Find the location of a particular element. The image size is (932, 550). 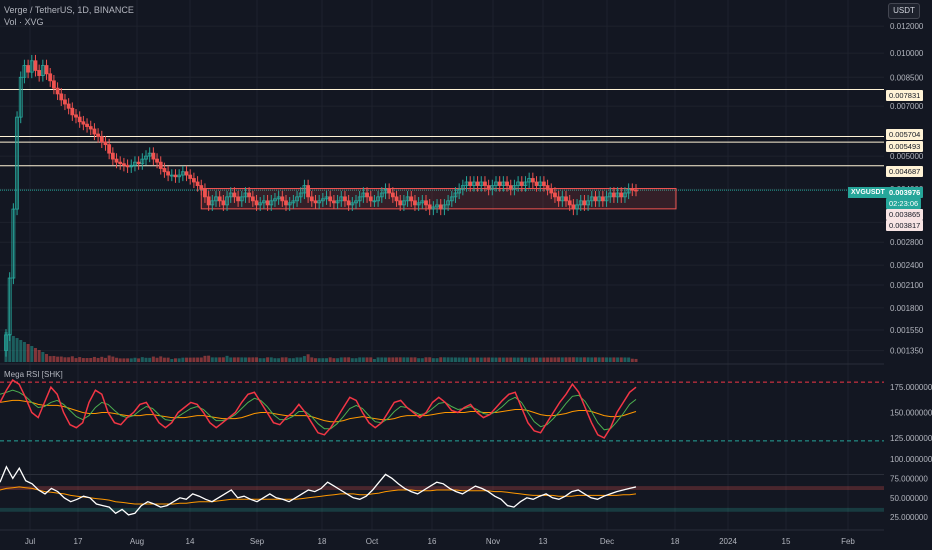

level-tag-3: 0.005493 is located at coordinates (905, 146).